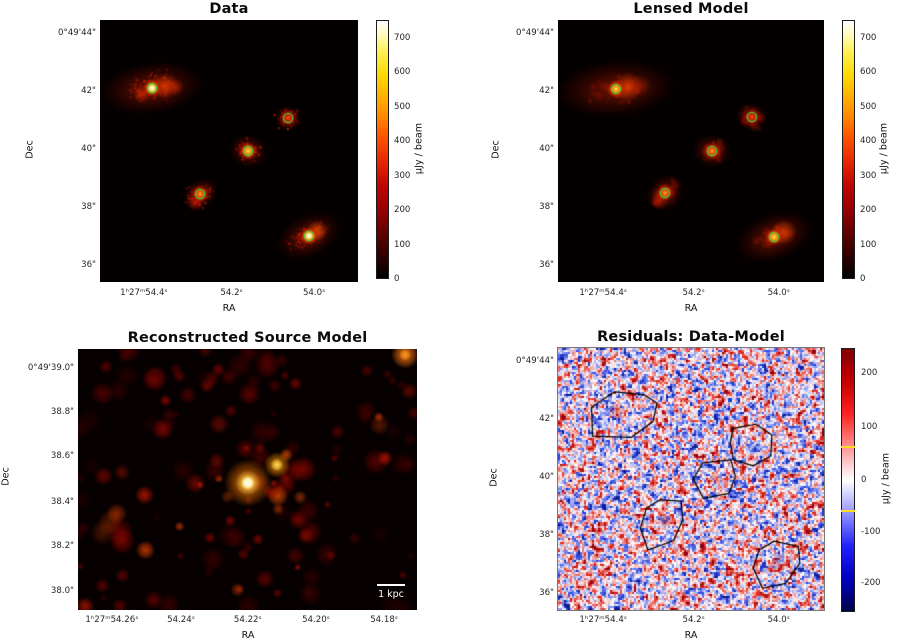 This screenshot has width=899, height=641. What do you see at coordinates (691, 635) in the screenshot?
I see `residuals-ra-axis-label: RA` at bounding box center [691, 635].